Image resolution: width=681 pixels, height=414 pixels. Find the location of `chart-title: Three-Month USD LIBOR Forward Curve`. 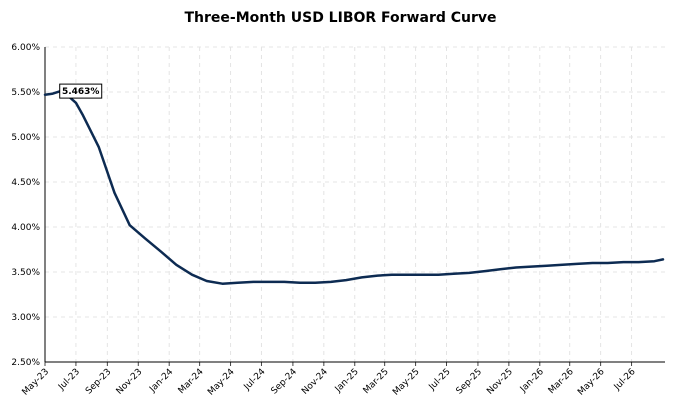

chart-title: Three-Month USD LIBOR Forward Curve is located at coordinates (340, 18).